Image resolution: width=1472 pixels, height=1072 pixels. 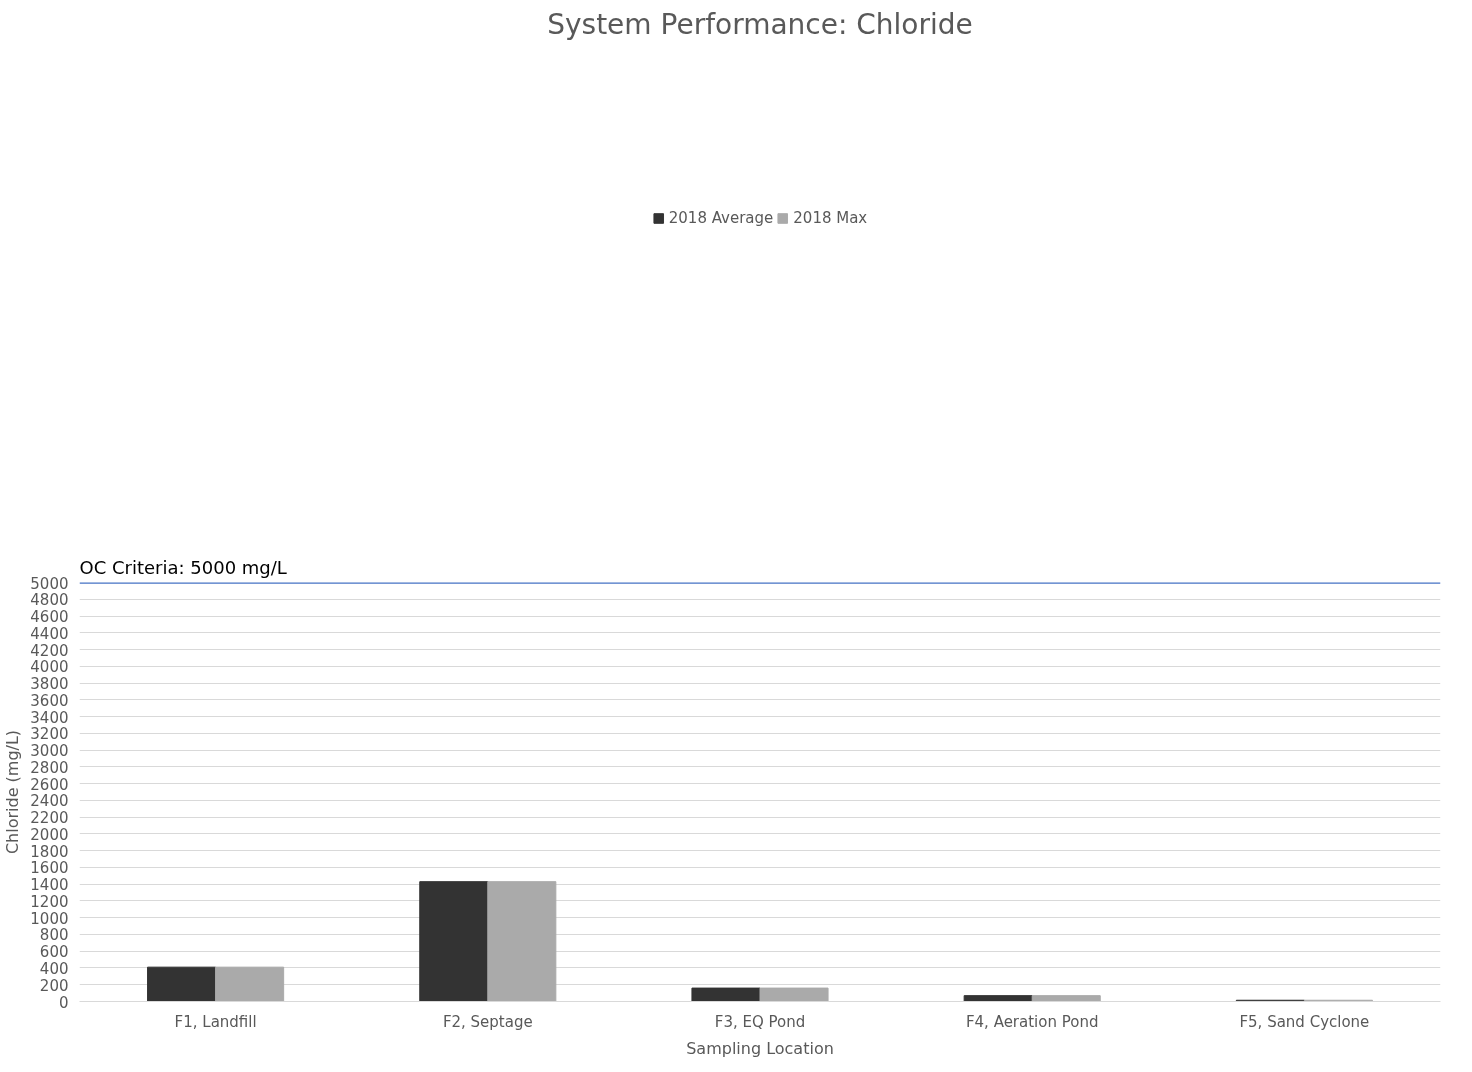 What do you see at coordinates (49, 583) in the screenshot?
I see `y-tick-label: 5000` at bounding box center [49, 583].